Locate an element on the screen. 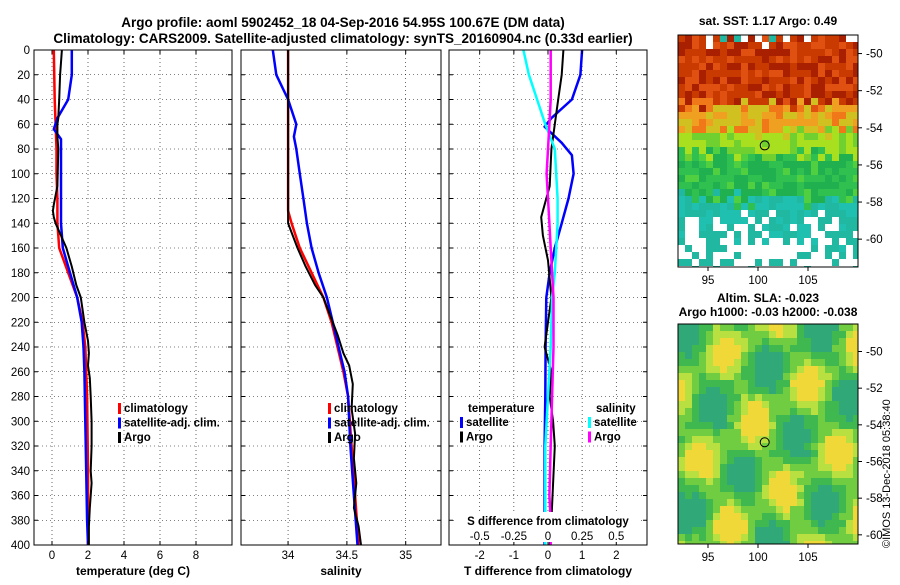  secondary-x-tick-label: 0.5 is located at coordinates (616, 537).